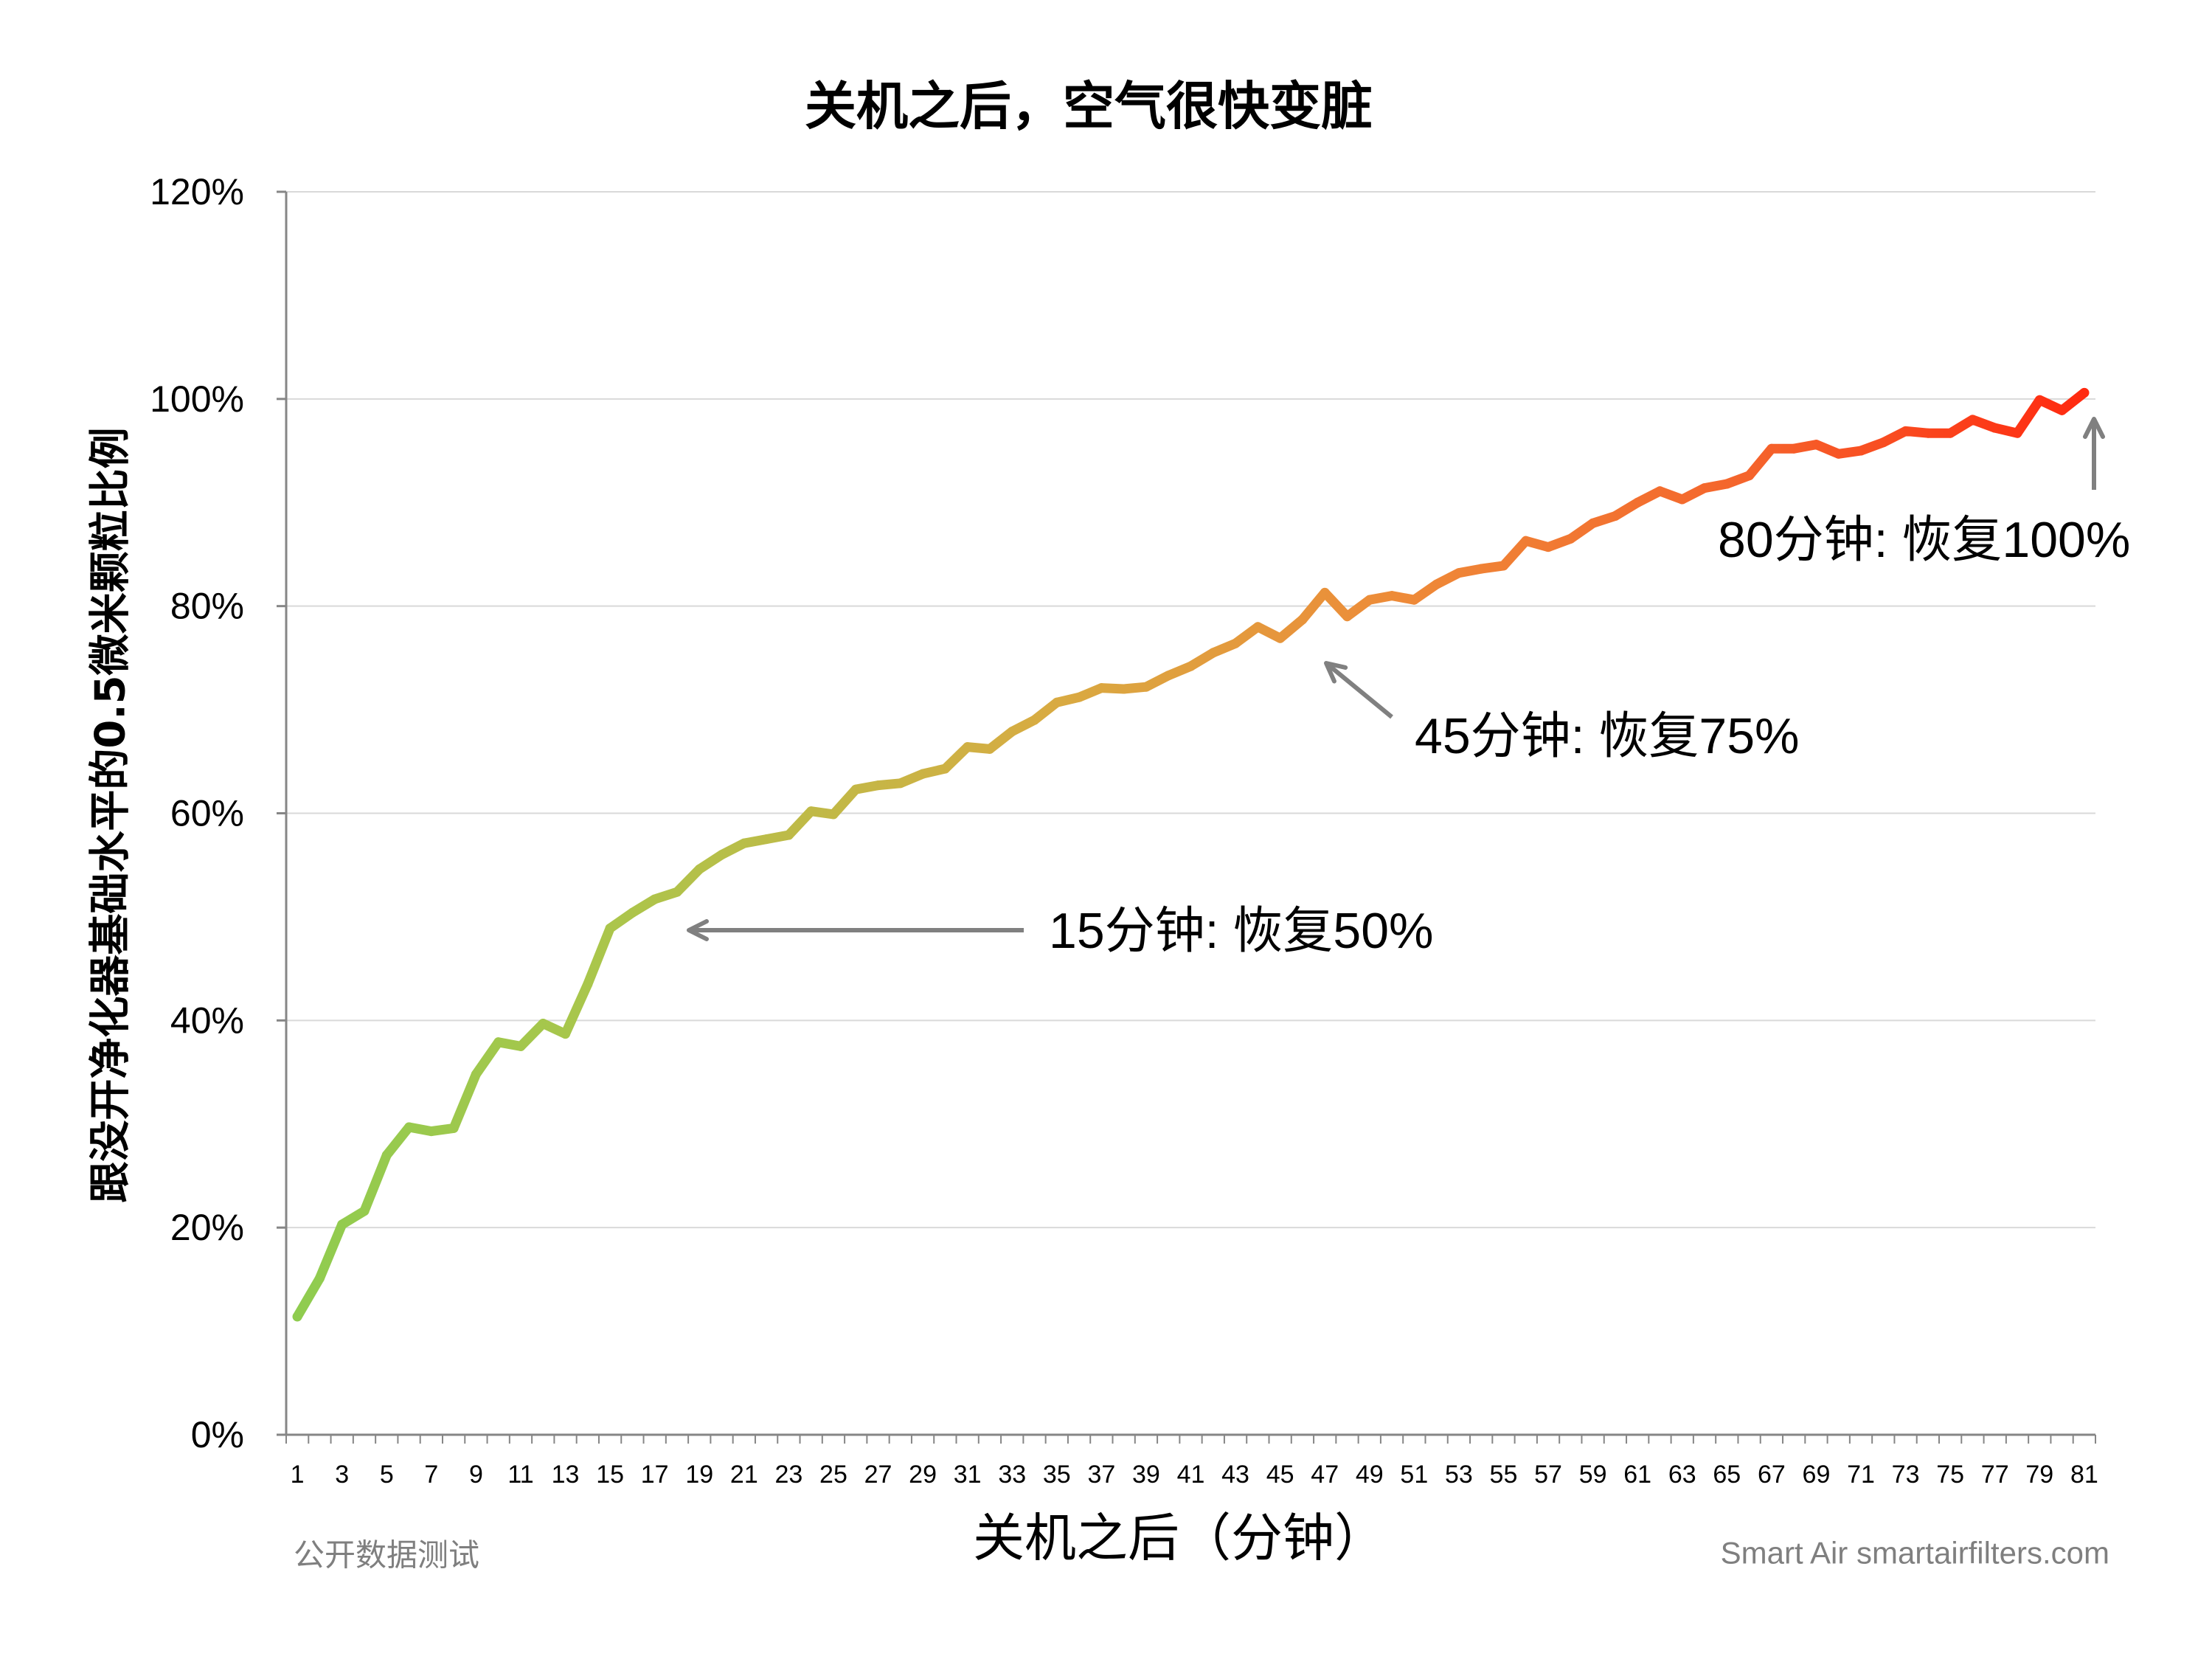 The width and height of the screenshot is (2212, 1659). What do you see at coordinates (431, 1475) in the screenshot?
I see `x-tick-label: 7` at bounding box center [431, 1475].